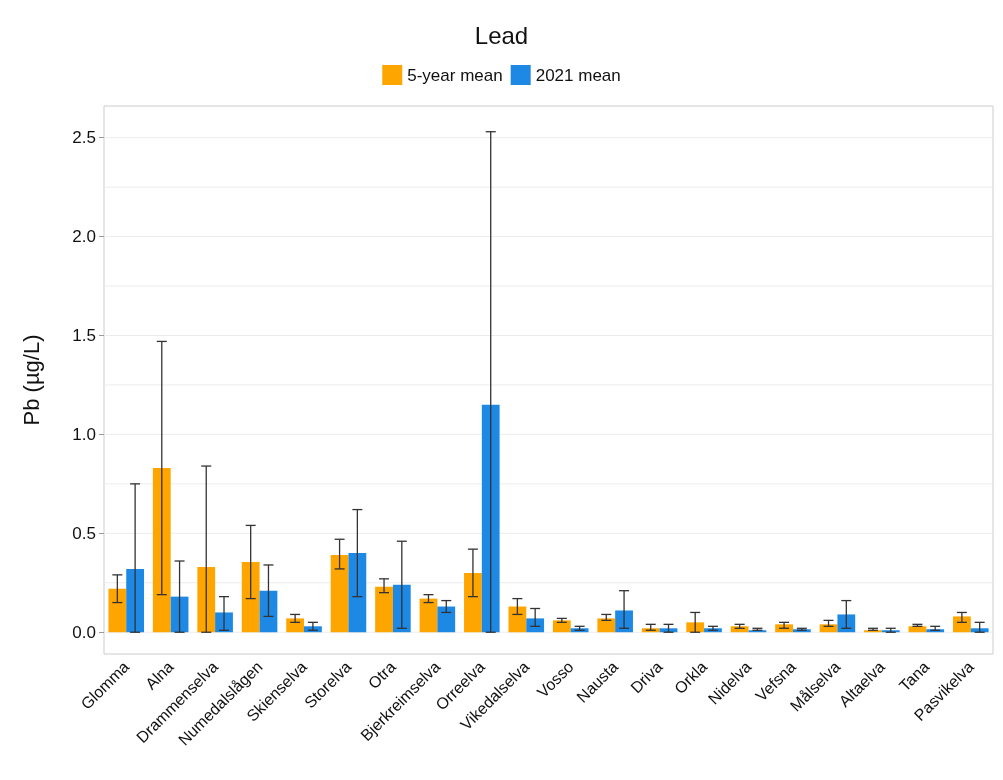 The height and width of the screenshot is (780, 1003). I want to click on y-tick-label: 2.0, so click(84, 237).